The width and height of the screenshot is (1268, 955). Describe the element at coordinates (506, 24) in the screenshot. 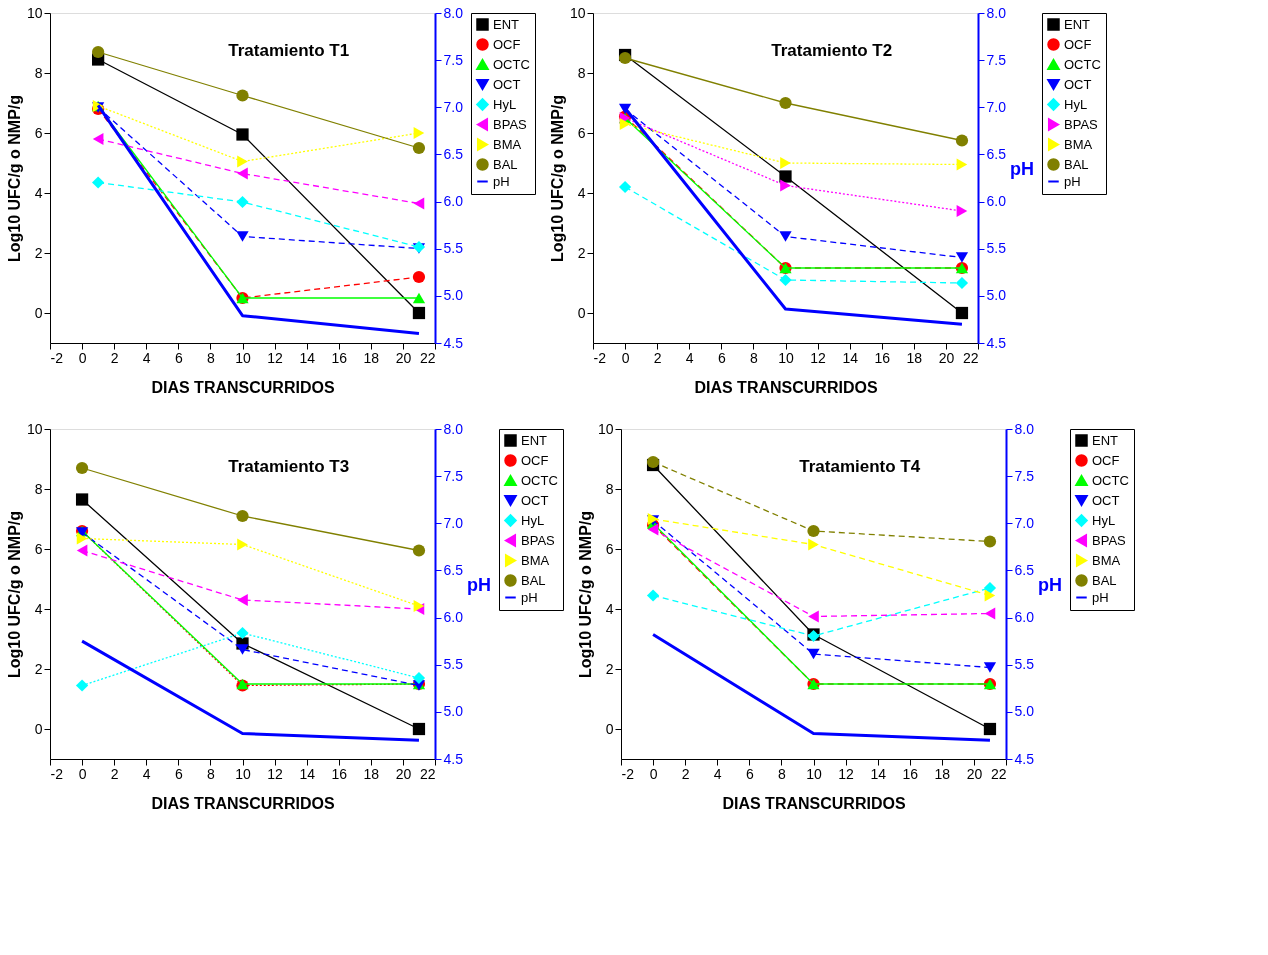

I see `legend-label: ENT` at that location.